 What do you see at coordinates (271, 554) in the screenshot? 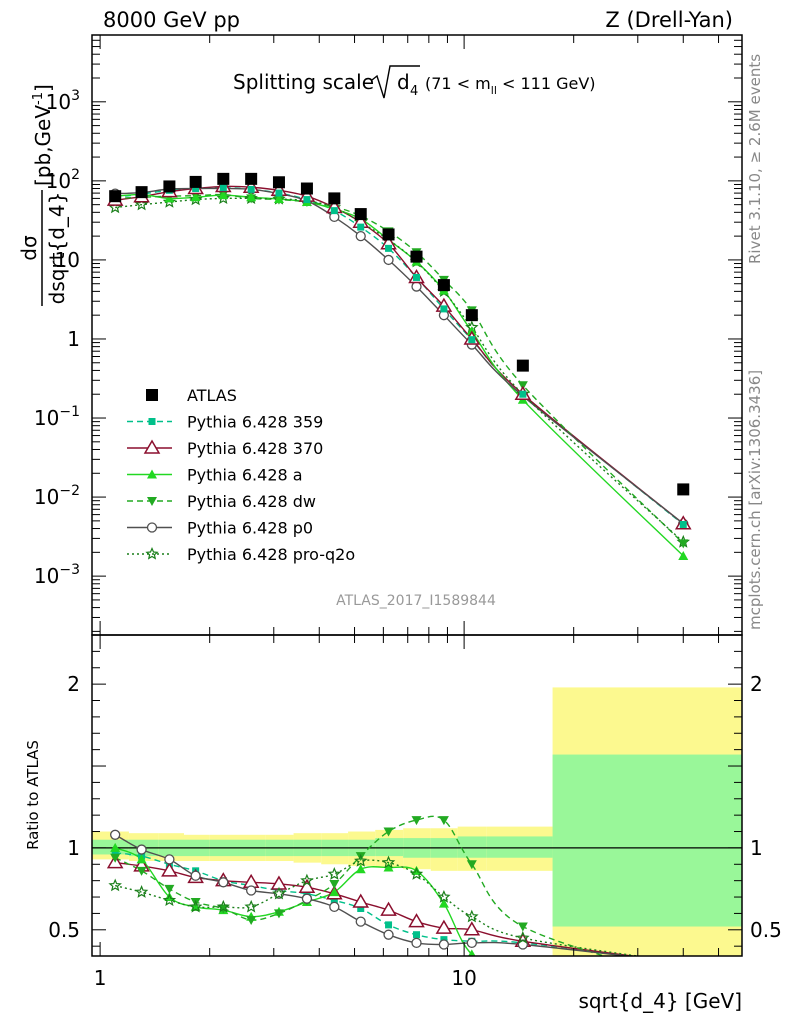
I see `legend-label: Pythia 6.428 pro-q2o` at bounding box center [271, 554].